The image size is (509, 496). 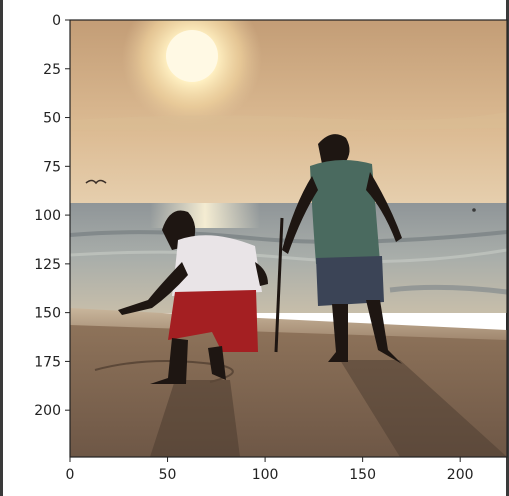 I want to click on x-tick-label: 0, so click(x=70, y=475).